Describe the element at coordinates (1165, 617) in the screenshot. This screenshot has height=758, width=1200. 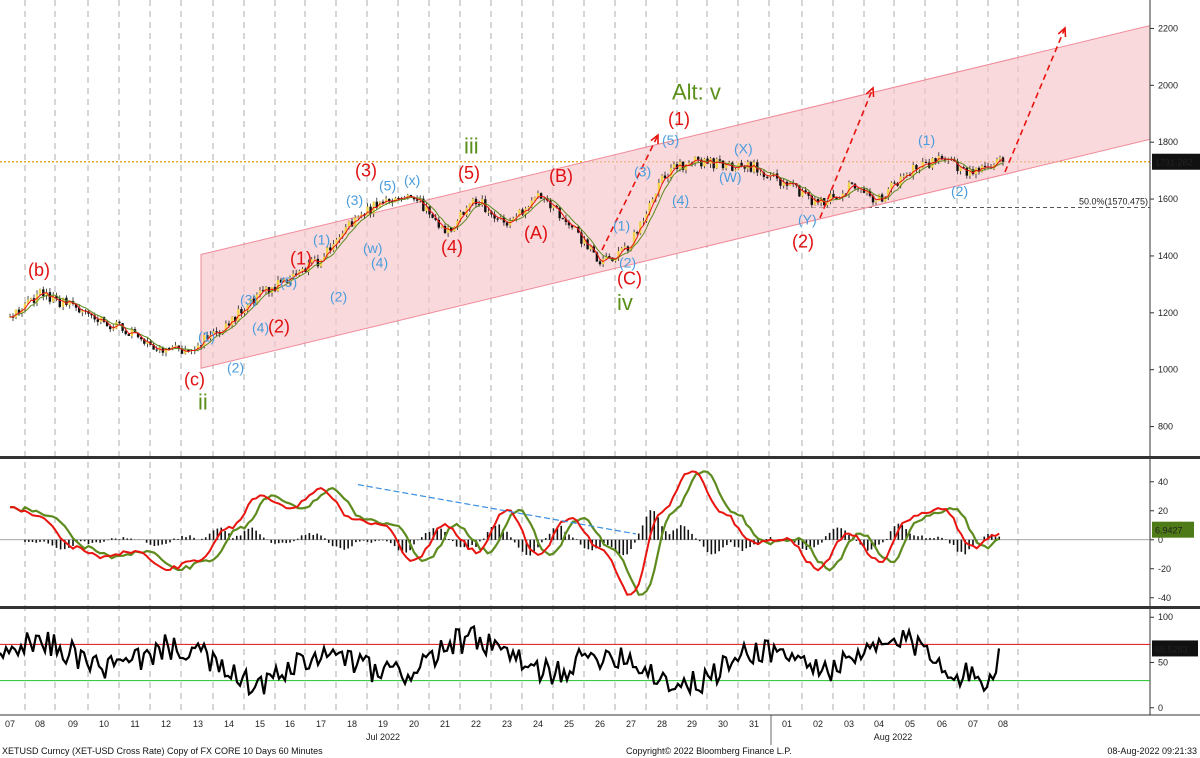
I see `rsi-ytick-label: 100` at that location.